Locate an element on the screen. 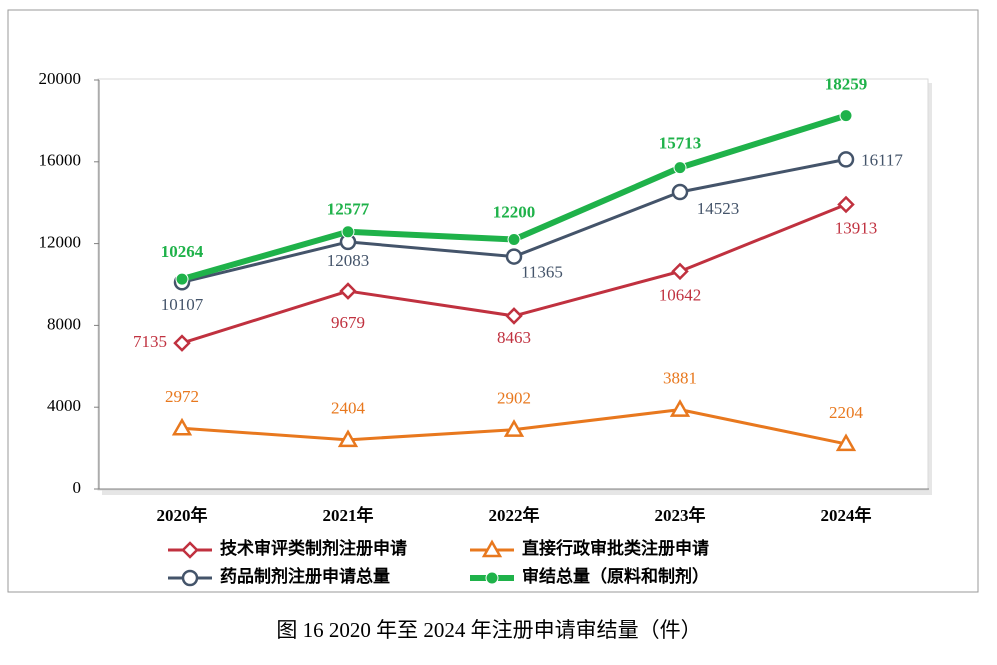 Image resolution: width=997 pixels, height=665 pixels. data-label: 2404 is located at coordinates (348, 408).